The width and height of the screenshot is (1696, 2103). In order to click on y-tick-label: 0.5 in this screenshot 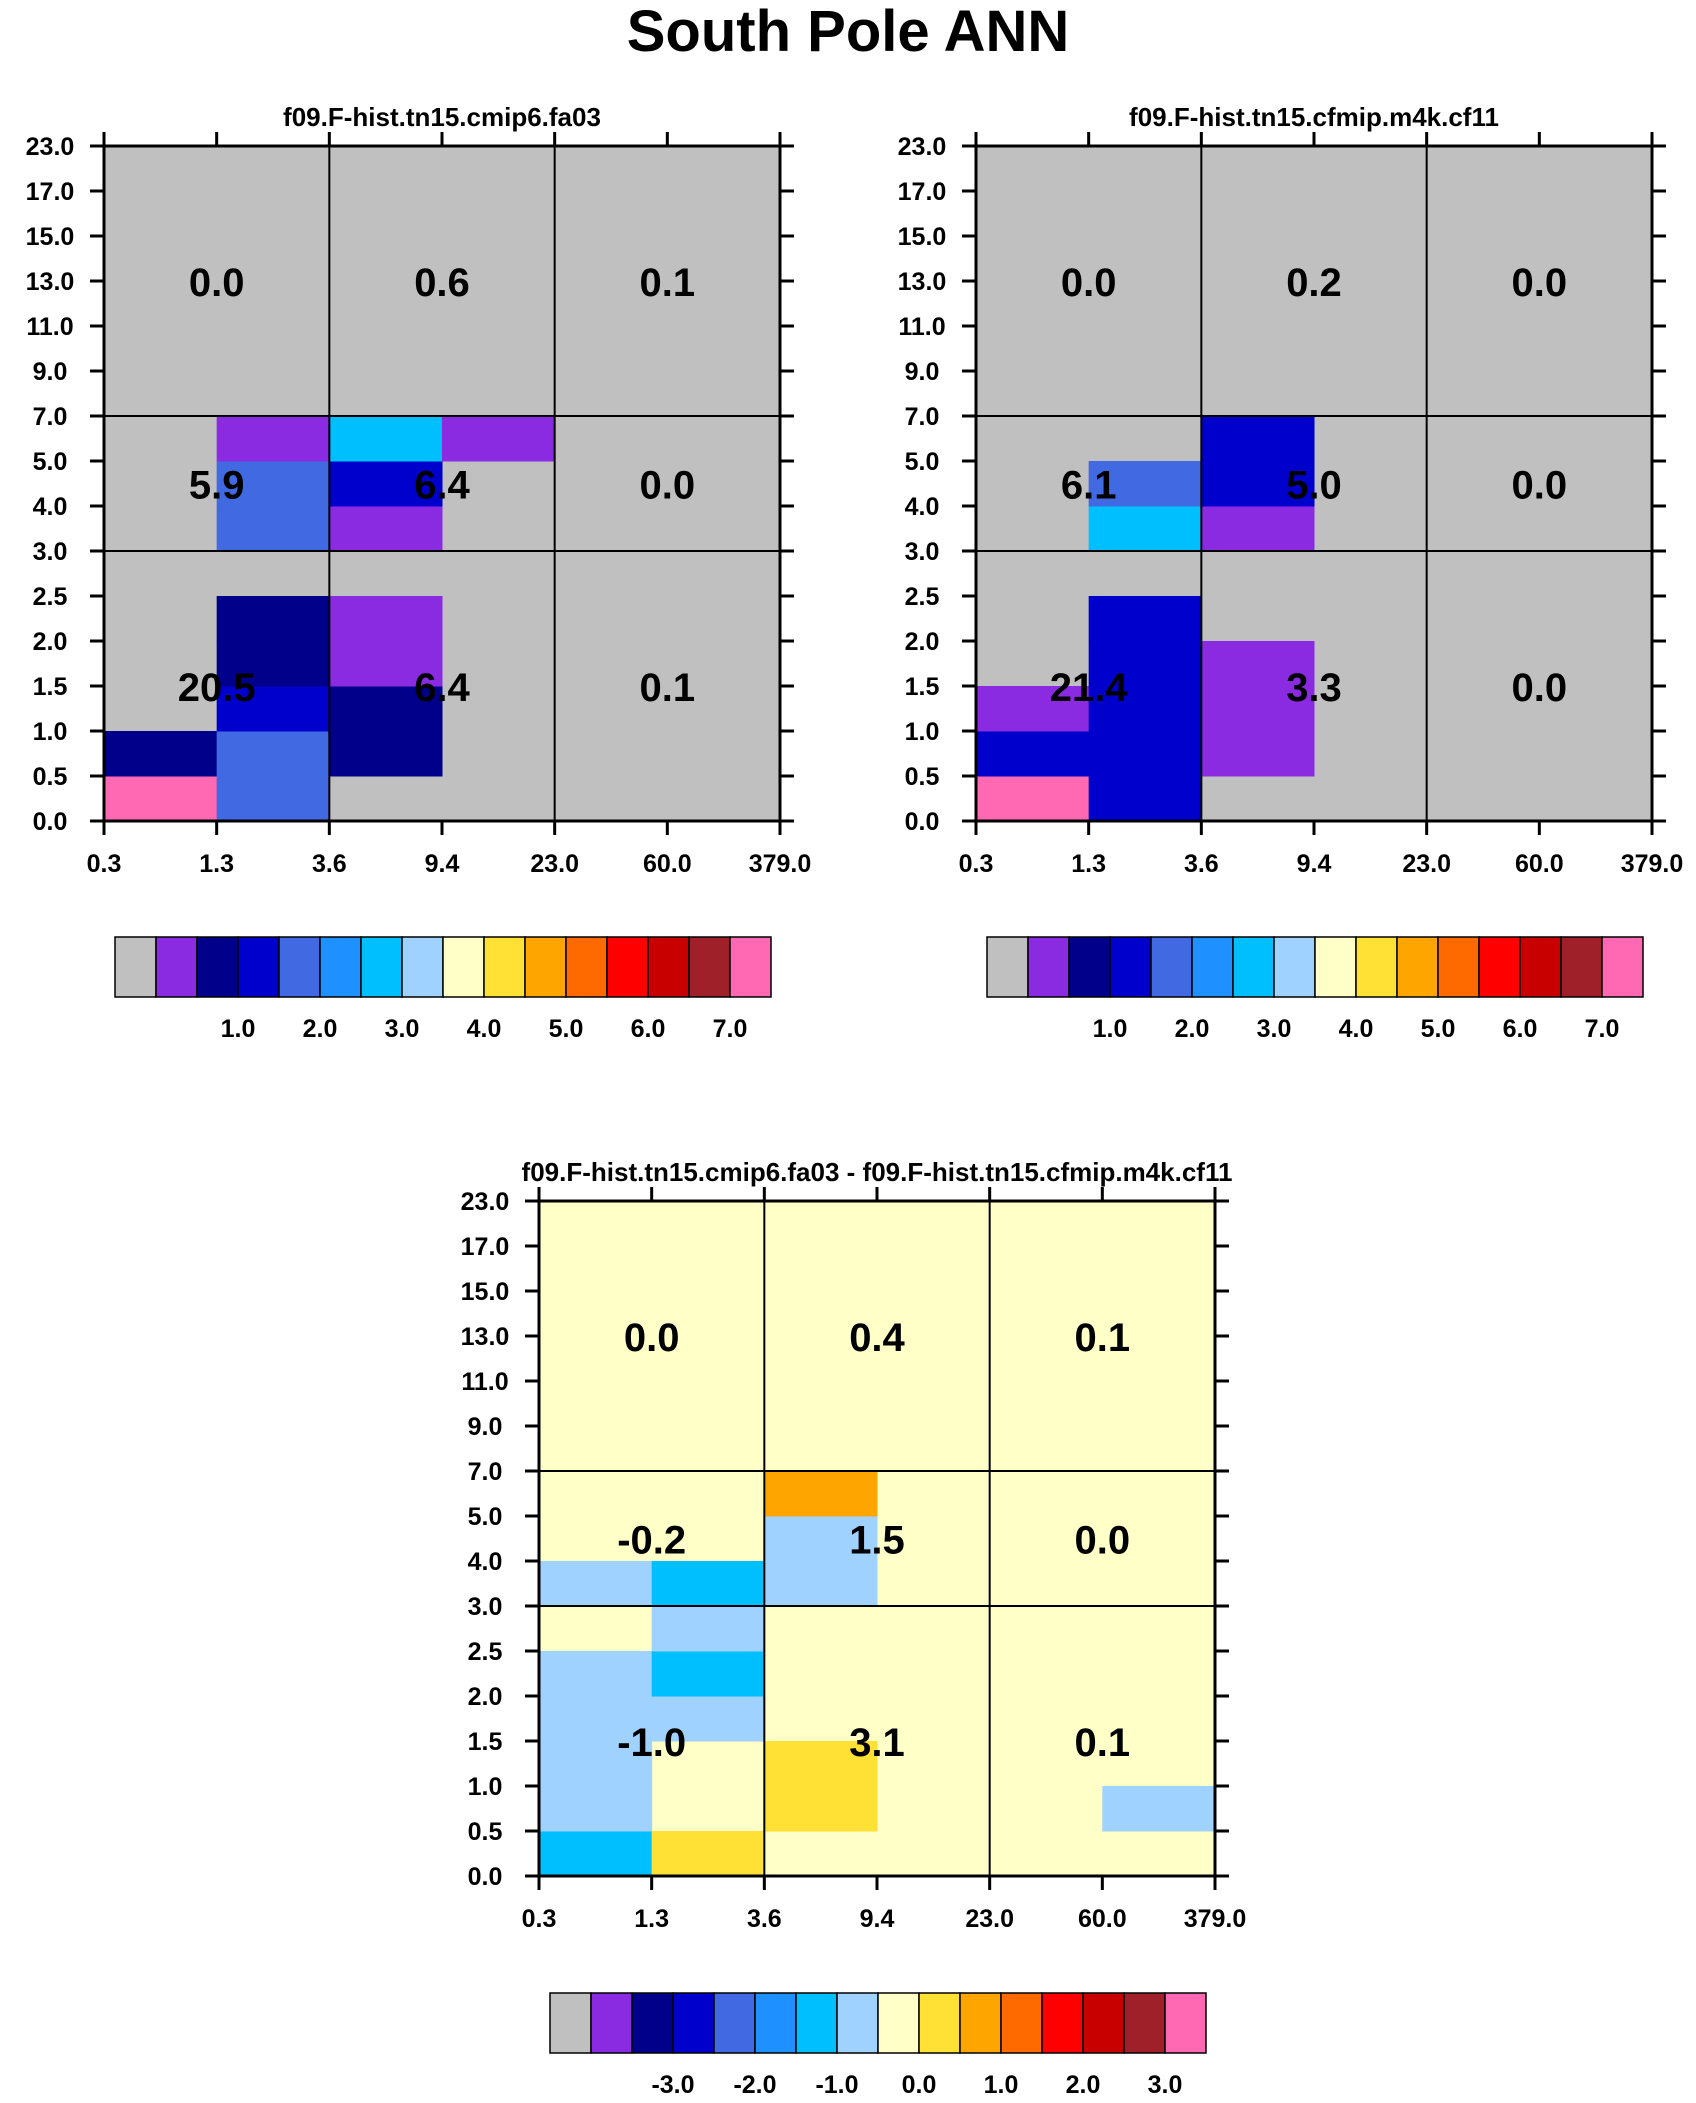, I will do `click(922, 777)`.